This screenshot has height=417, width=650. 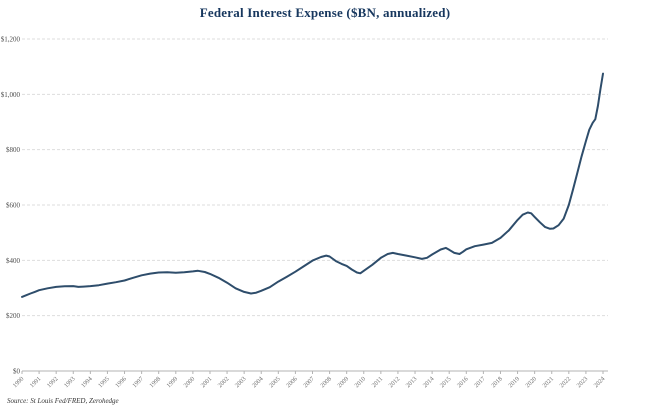 I want to click on x-axis-label: 1995, so click(x=104, y=382).